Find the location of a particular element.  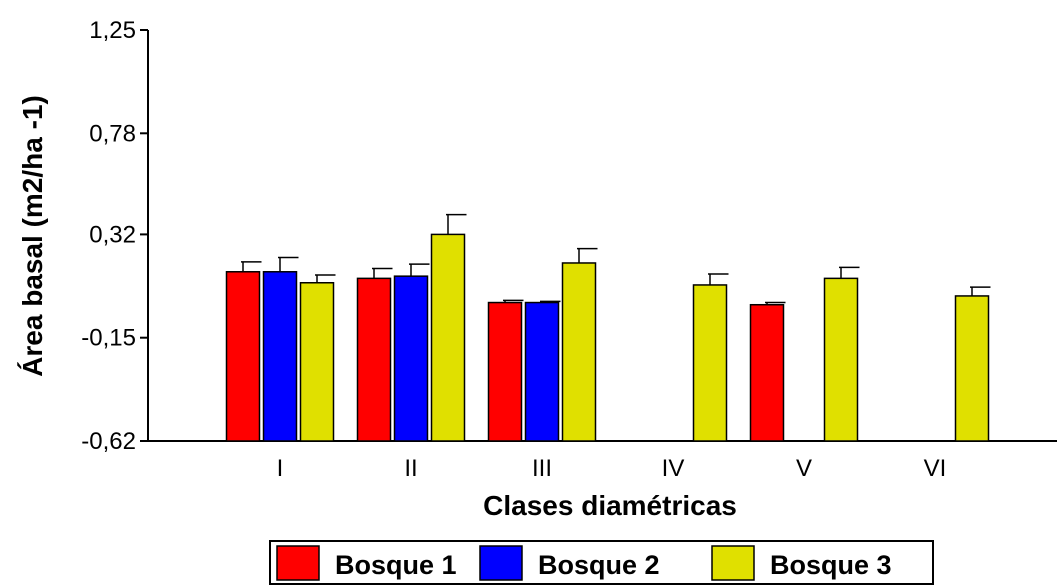

y-tick-label: -0,15 is located at coordinates (108, 338).